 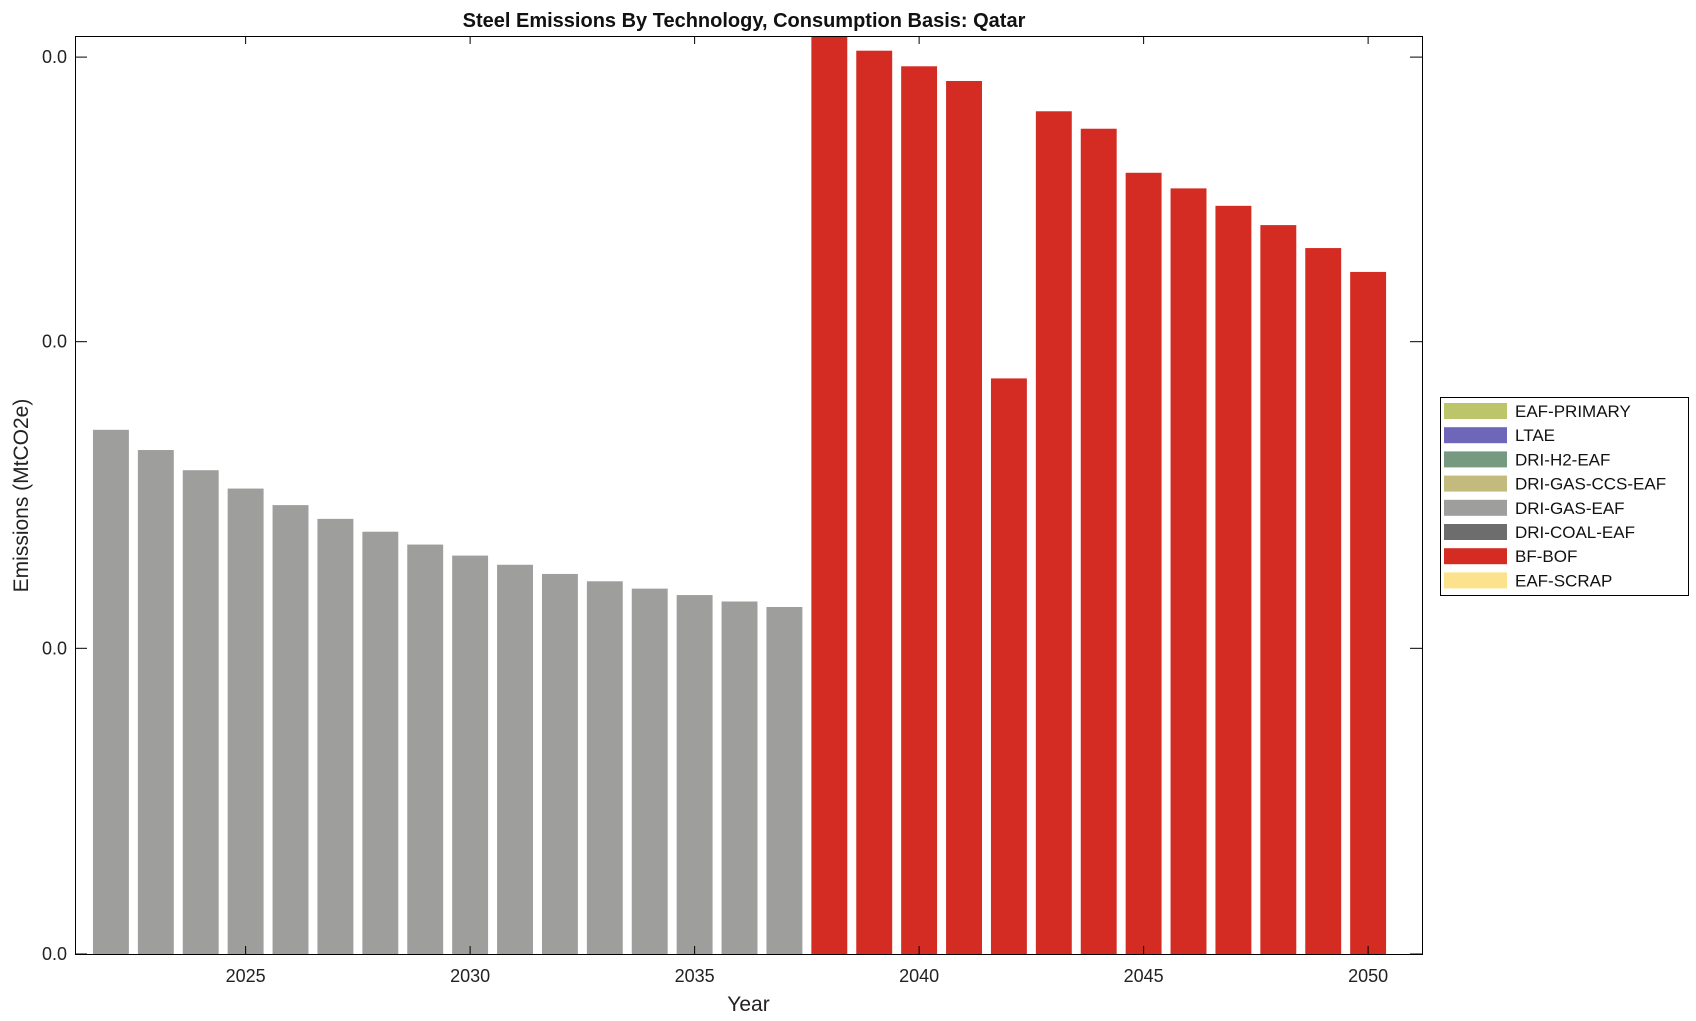 What do you see at coordinates (559, 763) in the screenshot?
I see `bar-2032-dri-gas-eaf` at bounding box center [559, 763].